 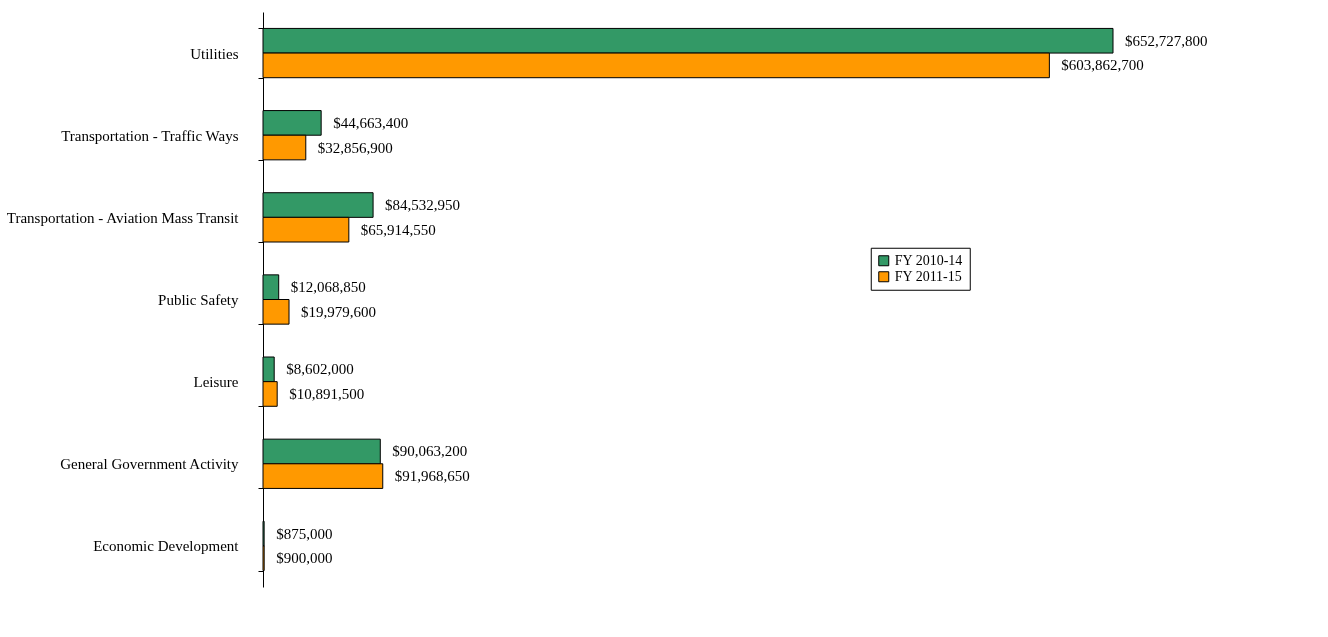 What do you see at coordinates (214, 53) in the screenshot?
I see `y-tick-label: Utilities` at bounding box center [214, 53].